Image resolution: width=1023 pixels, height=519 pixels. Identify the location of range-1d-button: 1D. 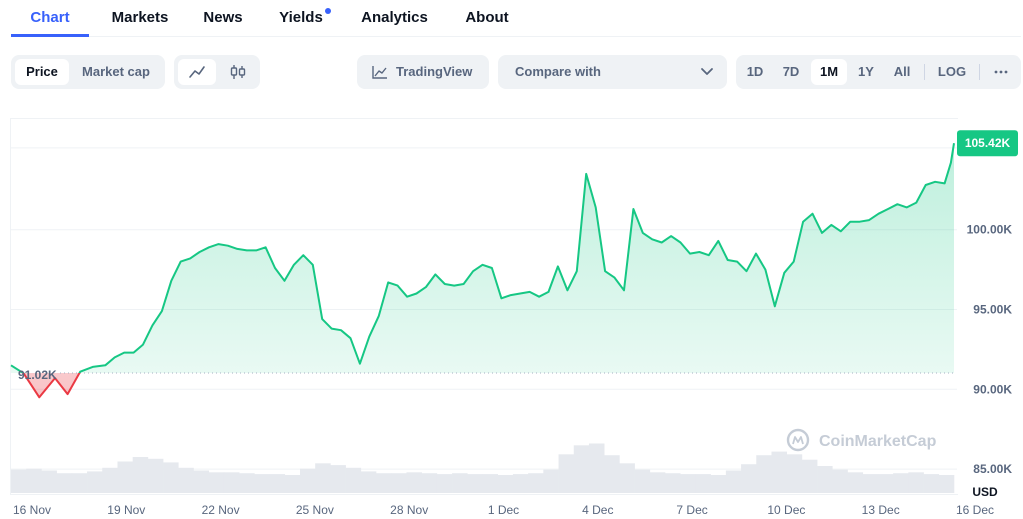
(755, 71).